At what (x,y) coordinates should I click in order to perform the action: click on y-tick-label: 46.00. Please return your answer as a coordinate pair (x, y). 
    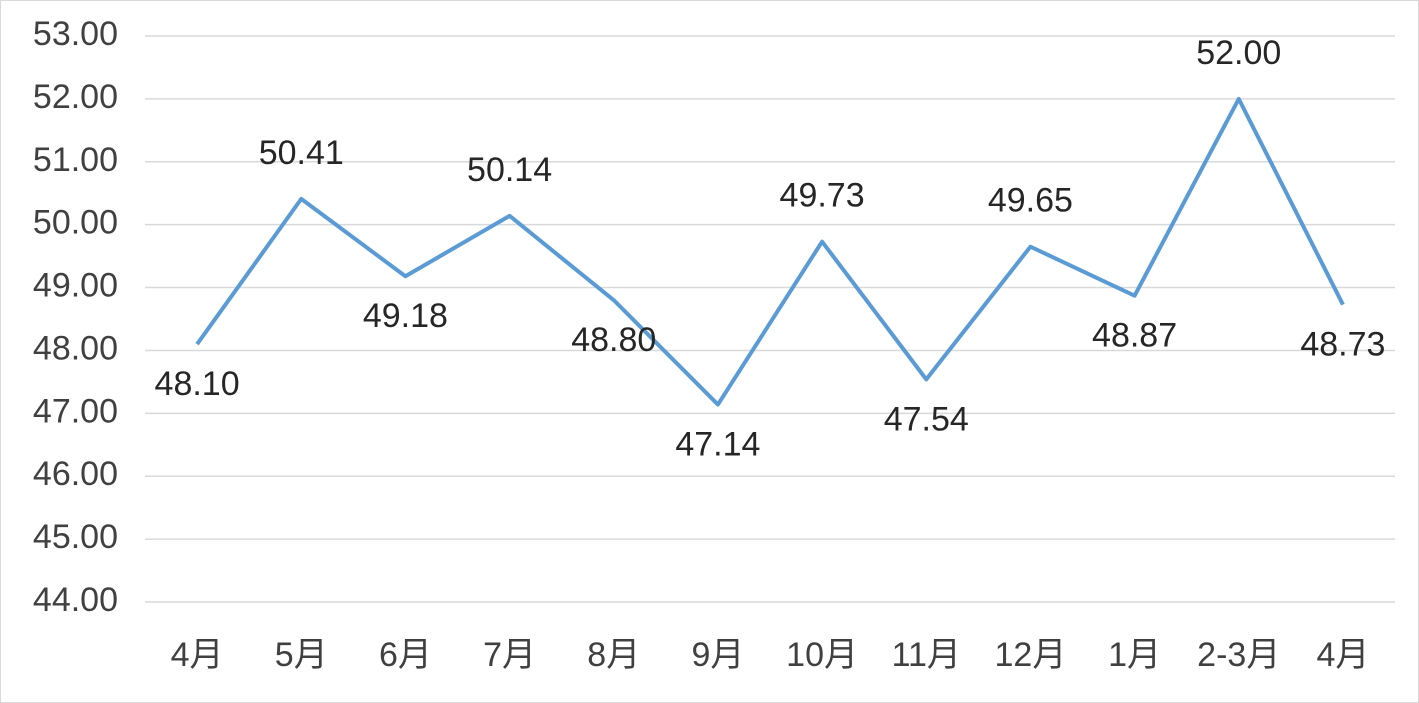
    Looking at the image, I should click on (75, 474).